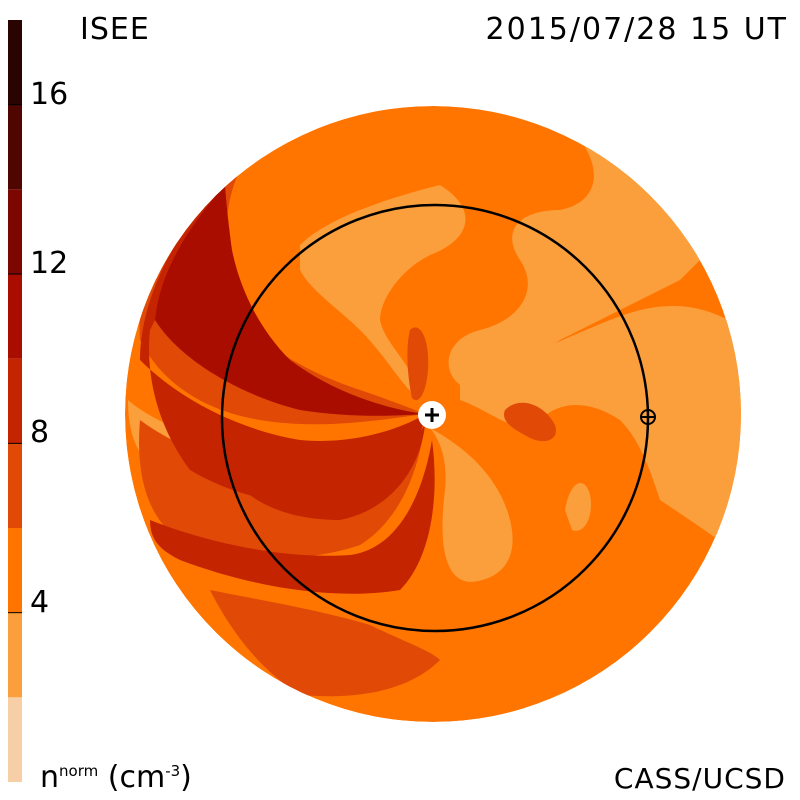 Image resolution: width=800 pixels, height=800 pixels. What do you see at coordinates (699, 778) in the screenshot?
I see `credit-label: CASS/UCSD` at bounding box center [699, 778].